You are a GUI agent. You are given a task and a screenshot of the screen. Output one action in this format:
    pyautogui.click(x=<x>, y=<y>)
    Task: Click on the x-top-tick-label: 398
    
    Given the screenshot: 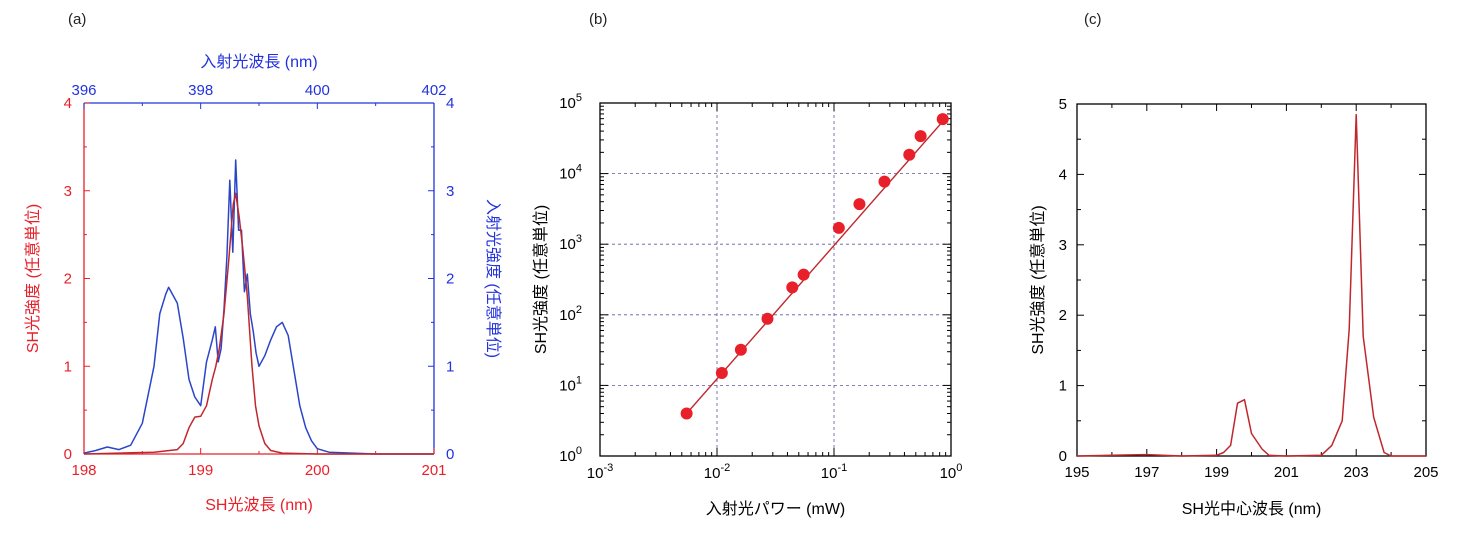 What is the action you would take?
    pyautogui.click(x=200, y=90)
    